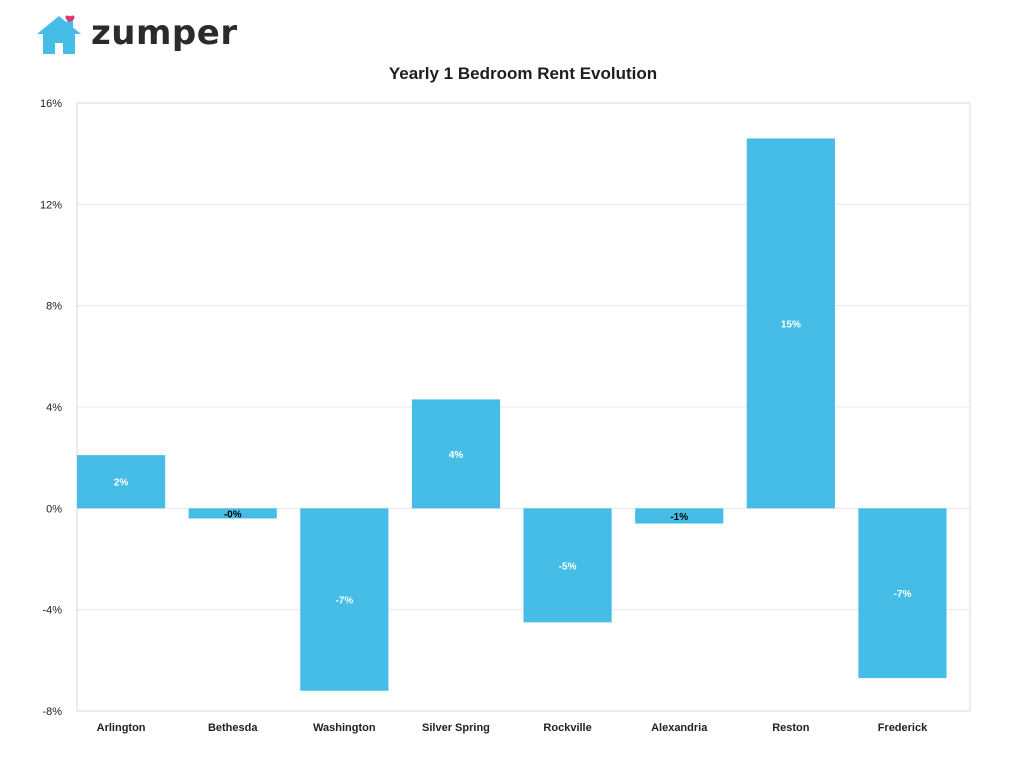  Describe the element at coordinates (679, 728) in the screenshot. I see `x-tick-label: Alexandria` at that location.